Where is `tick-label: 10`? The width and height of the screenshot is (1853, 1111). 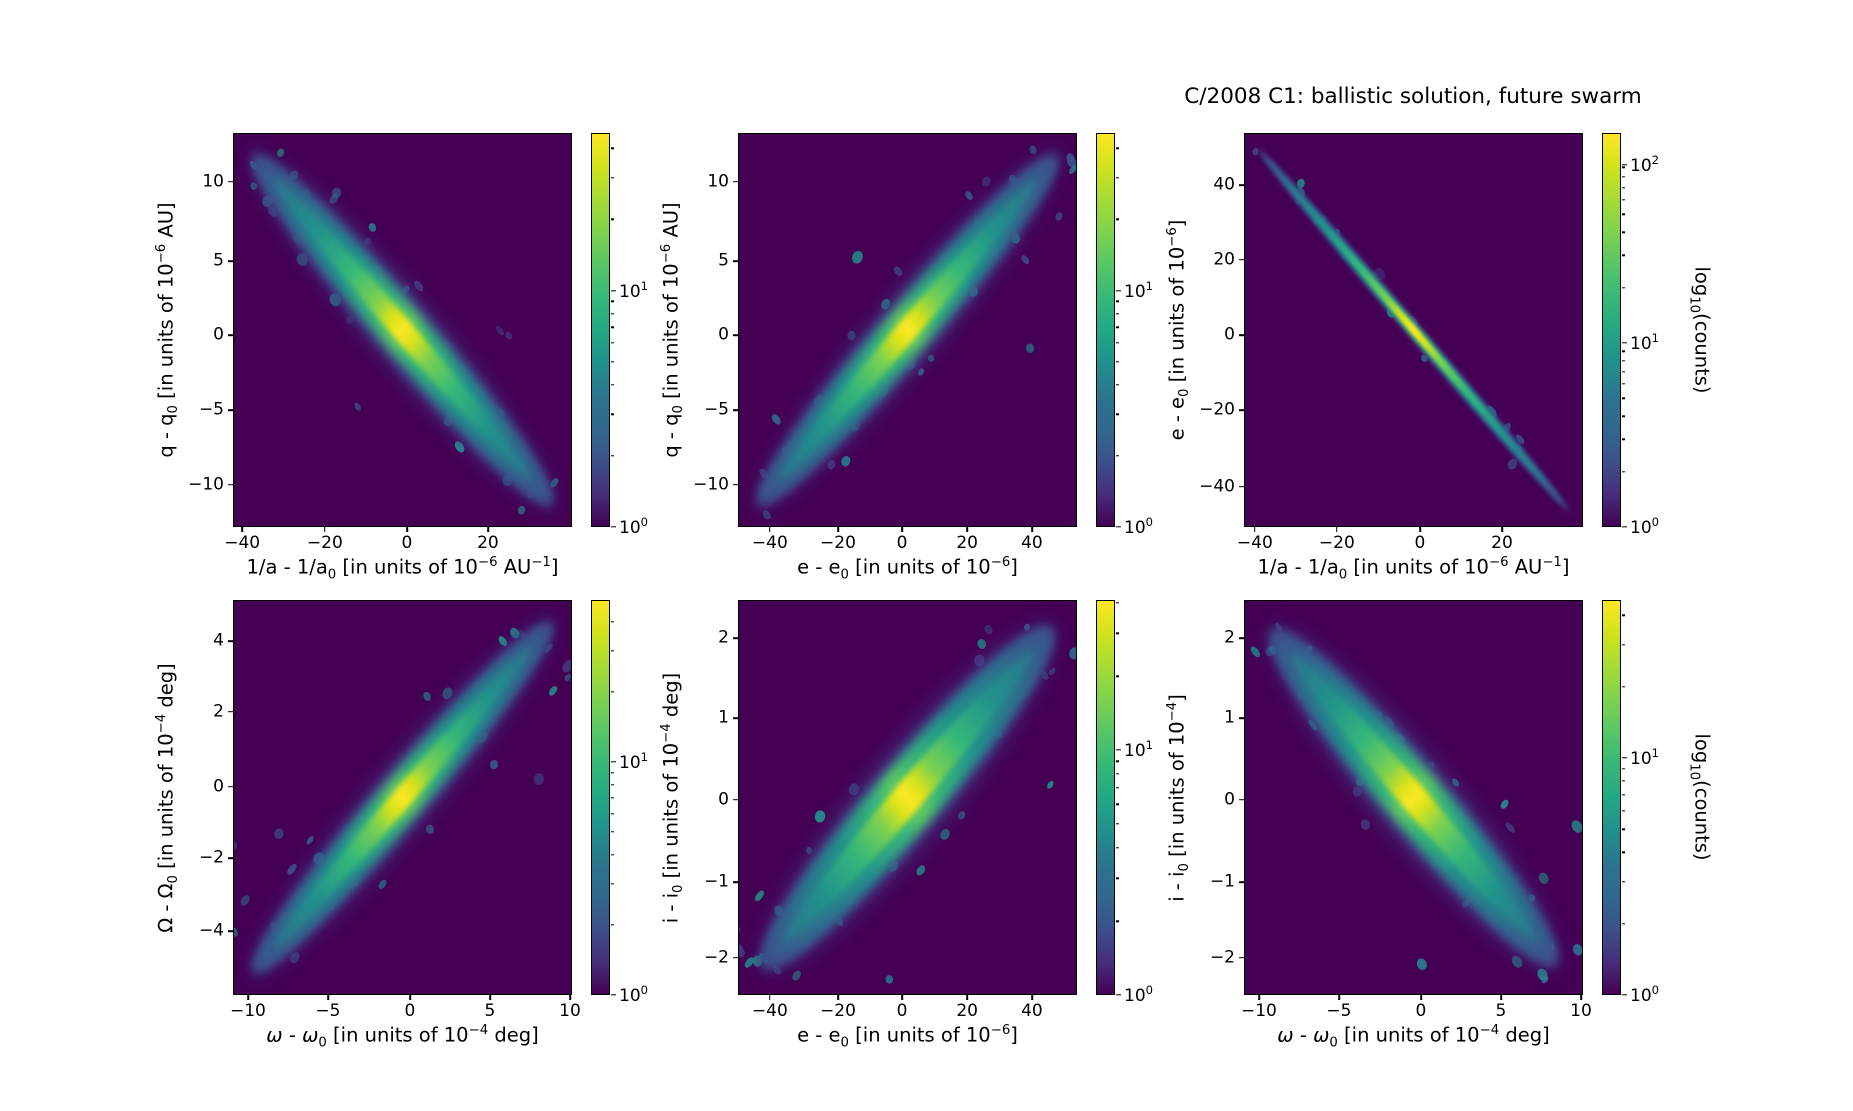
tick-label: 10 is located at coordinates (1581, 1011).